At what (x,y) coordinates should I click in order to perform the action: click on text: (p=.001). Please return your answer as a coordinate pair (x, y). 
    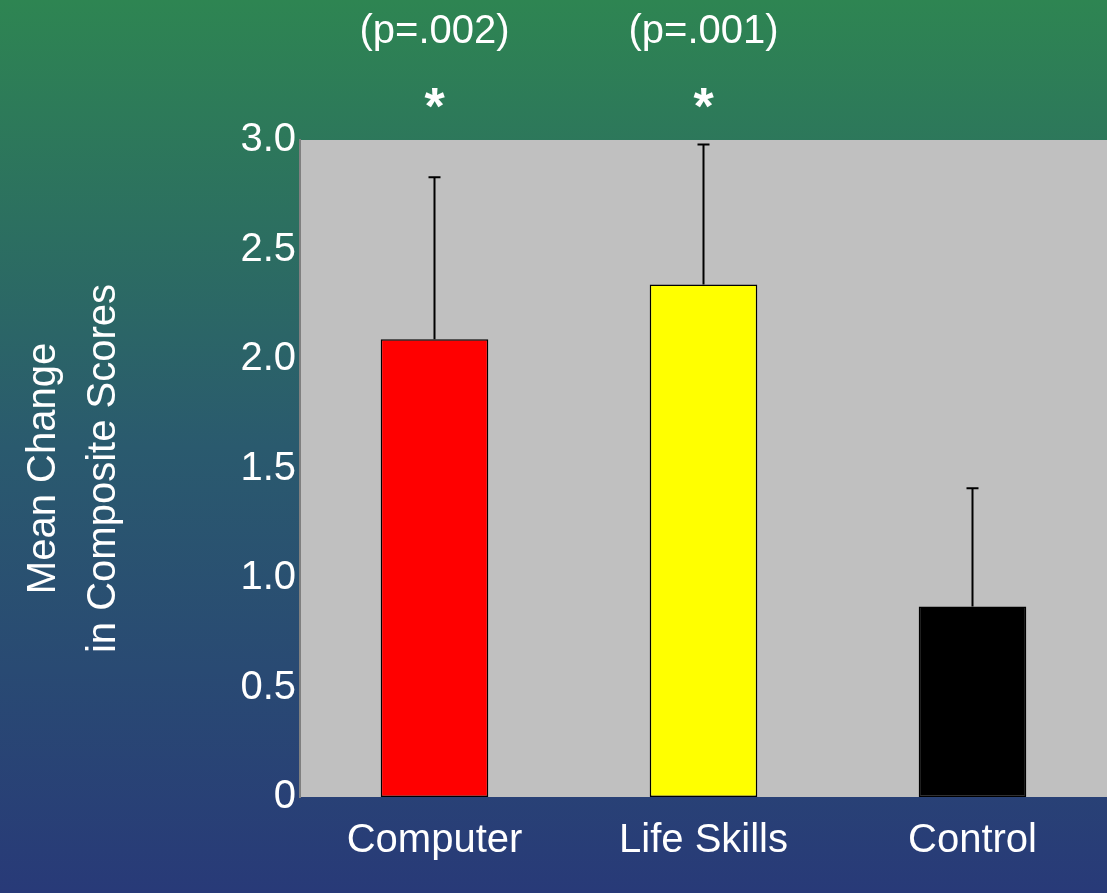
    Looking at the image, I should click on (703, 29).